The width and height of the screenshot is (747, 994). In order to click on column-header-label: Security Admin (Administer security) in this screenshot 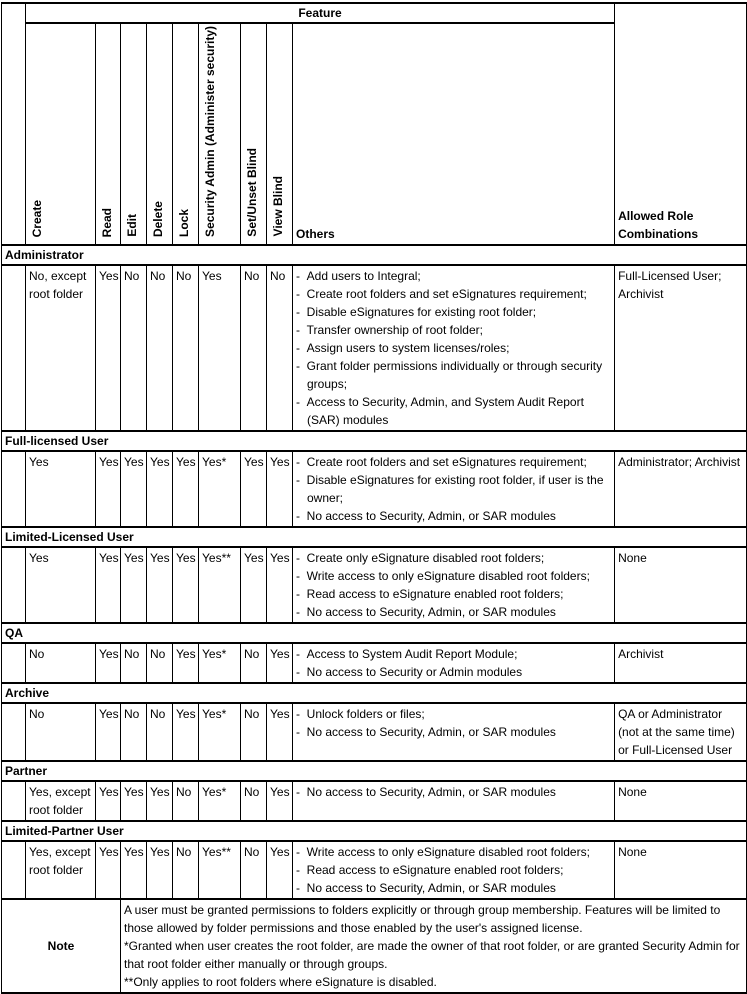, I will do `click(210, 131)`.